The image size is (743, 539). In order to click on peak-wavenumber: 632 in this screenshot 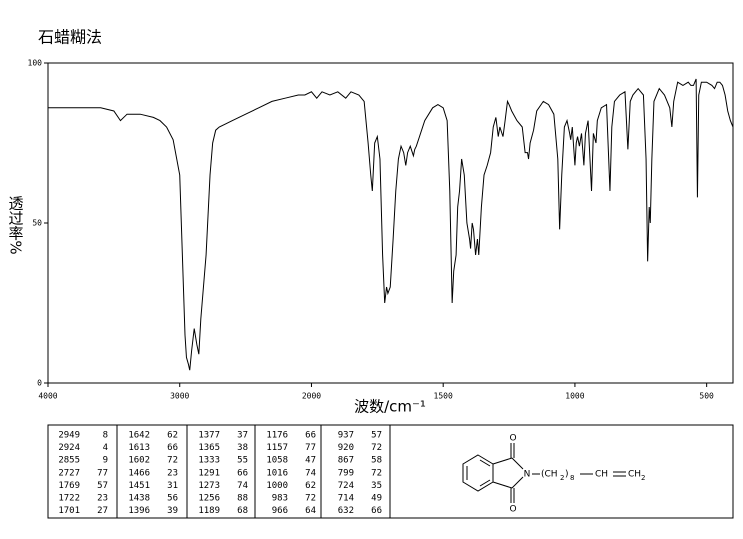, I will do `click(346, 511)`.